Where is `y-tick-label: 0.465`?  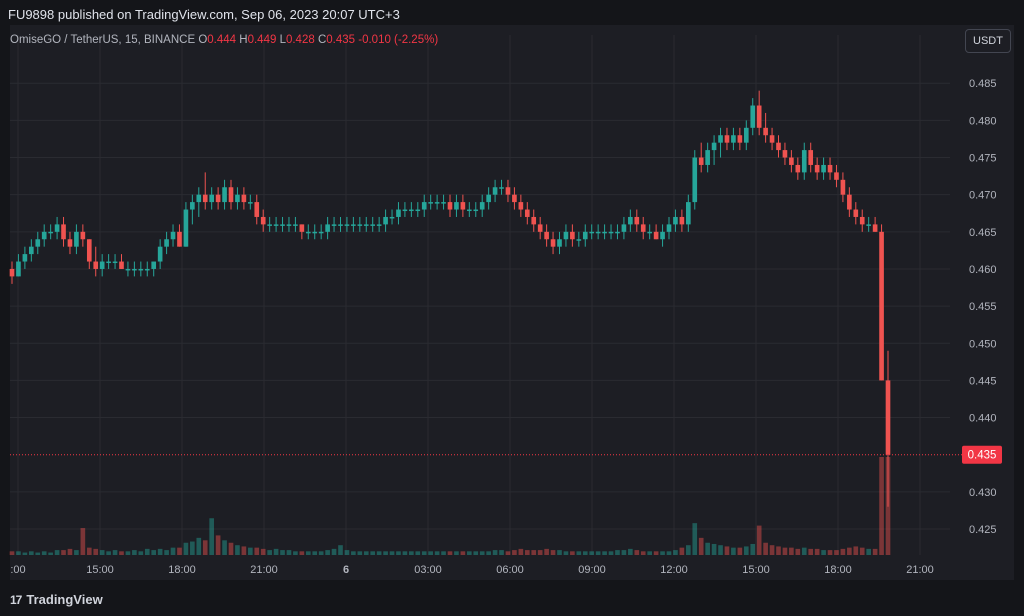
y-tick-label: 0.465 is located at coordinates (983, 233).